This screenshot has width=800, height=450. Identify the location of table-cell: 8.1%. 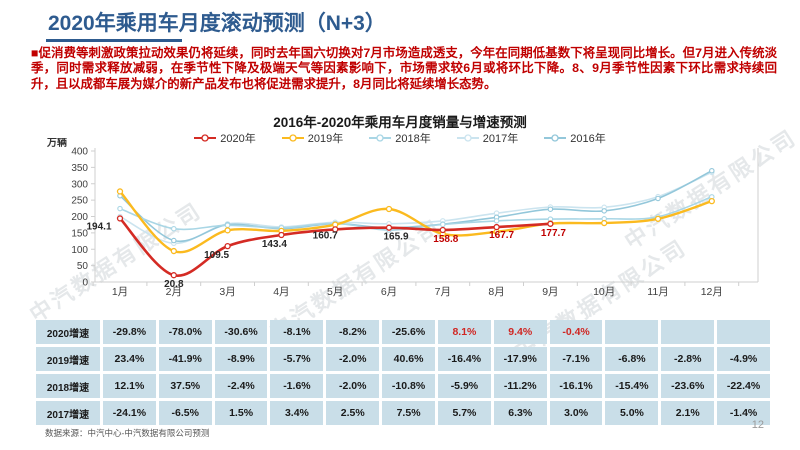
(464, 332).